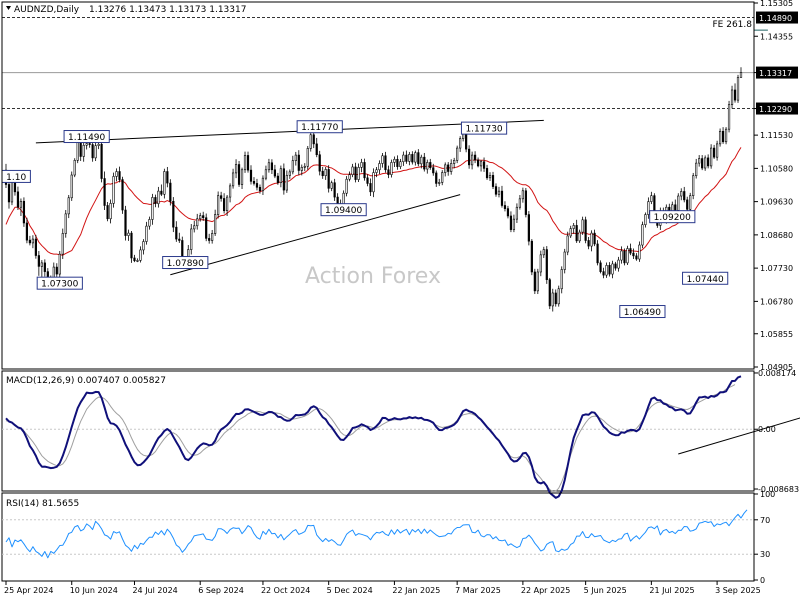  I want to click on rsi-tick-label: 100, so click(767, 494).